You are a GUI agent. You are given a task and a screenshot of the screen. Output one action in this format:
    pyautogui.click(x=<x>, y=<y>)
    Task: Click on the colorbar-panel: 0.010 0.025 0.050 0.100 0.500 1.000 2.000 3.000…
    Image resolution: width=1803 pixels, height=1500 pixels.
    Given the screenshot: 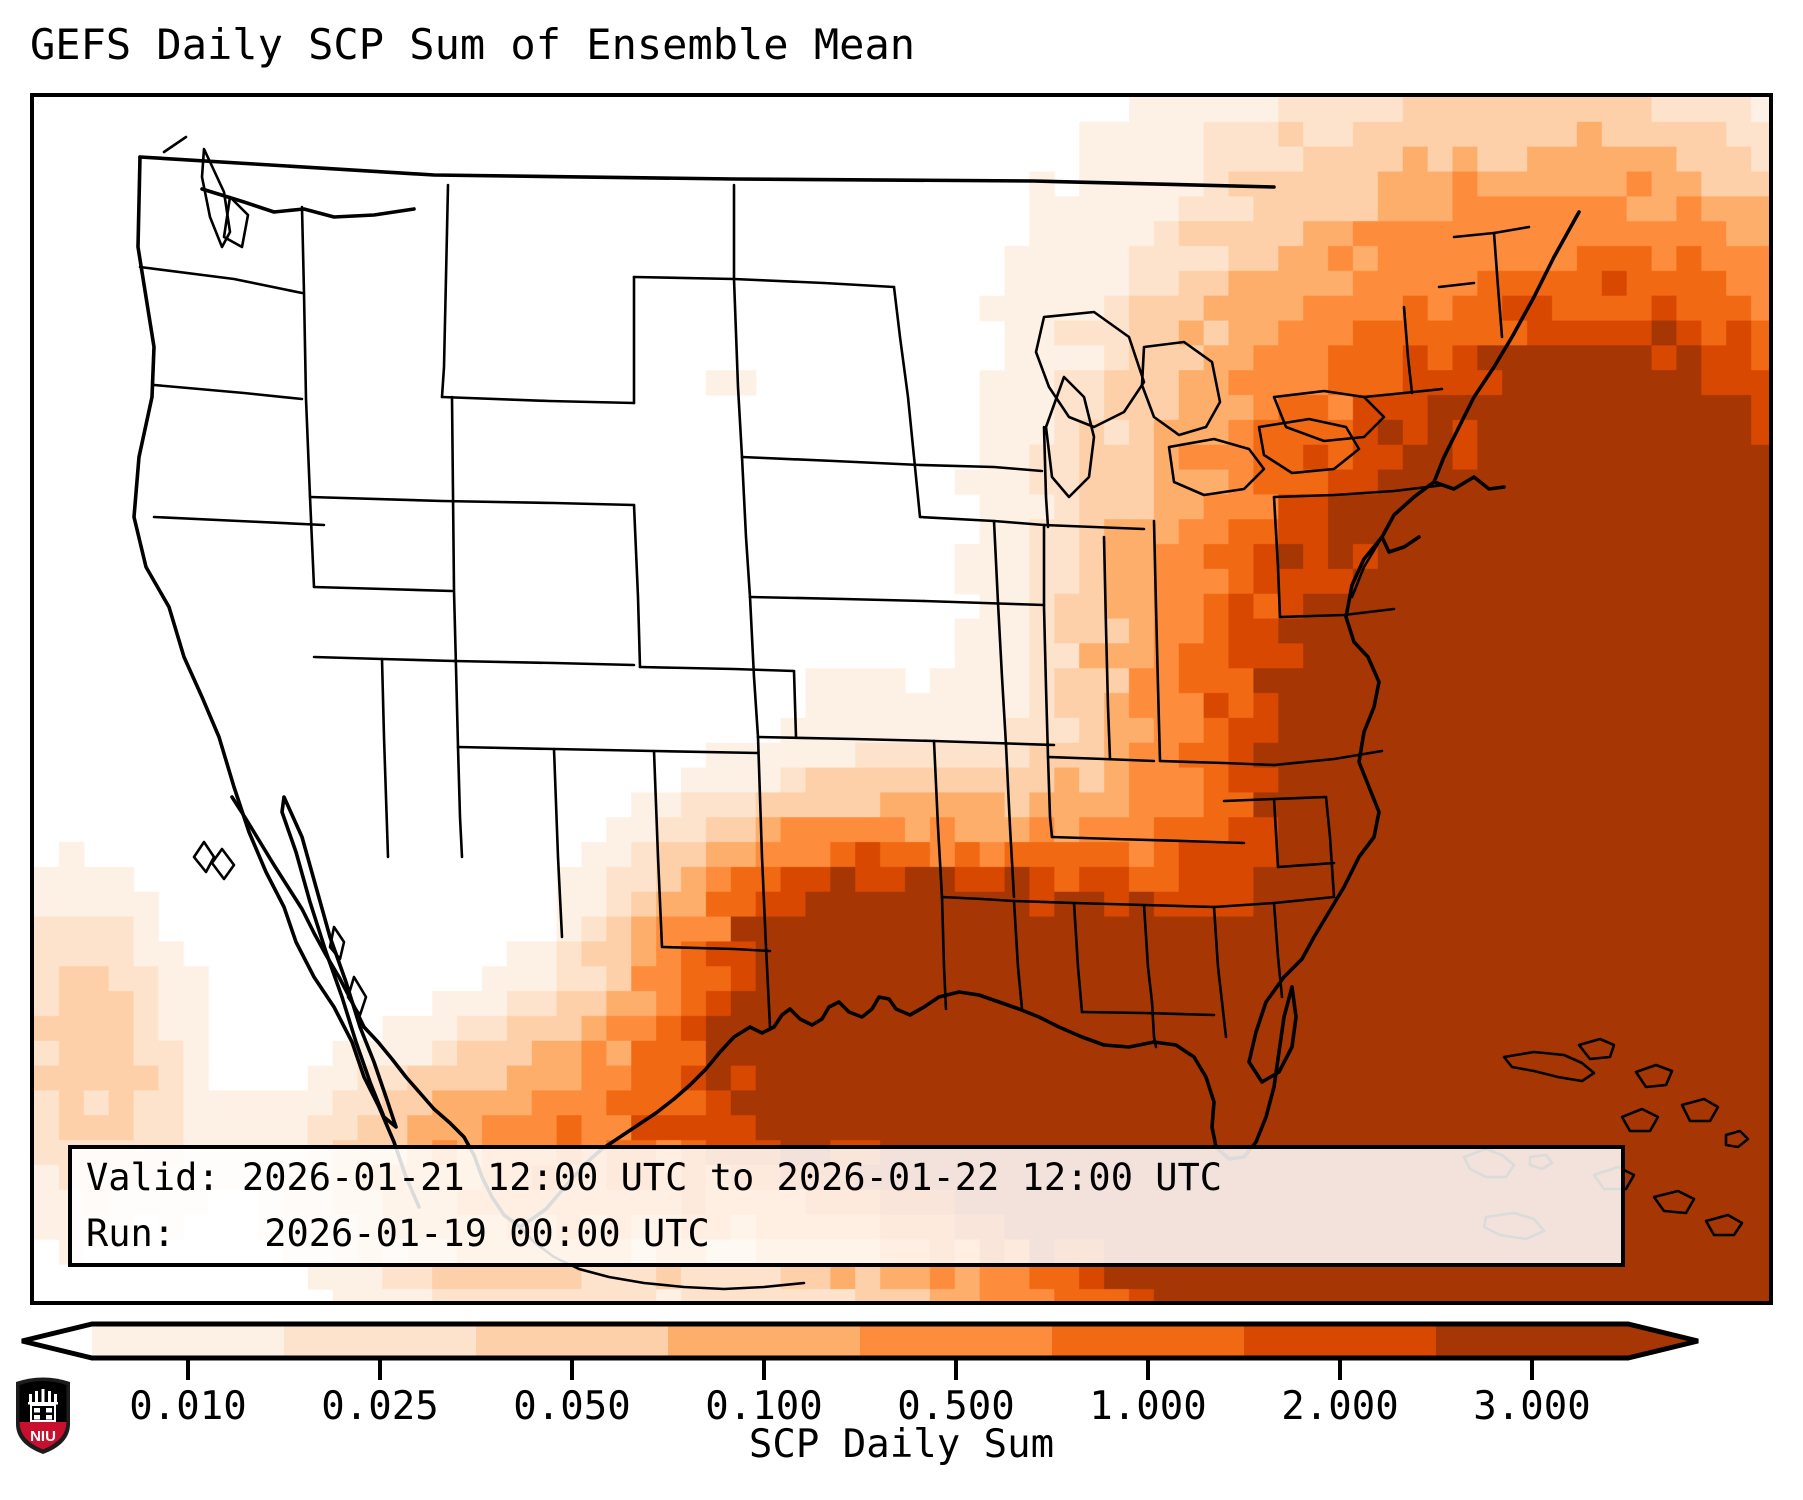 What is the action you would take?
    pyautogui.click(x=901, y=1405)
    